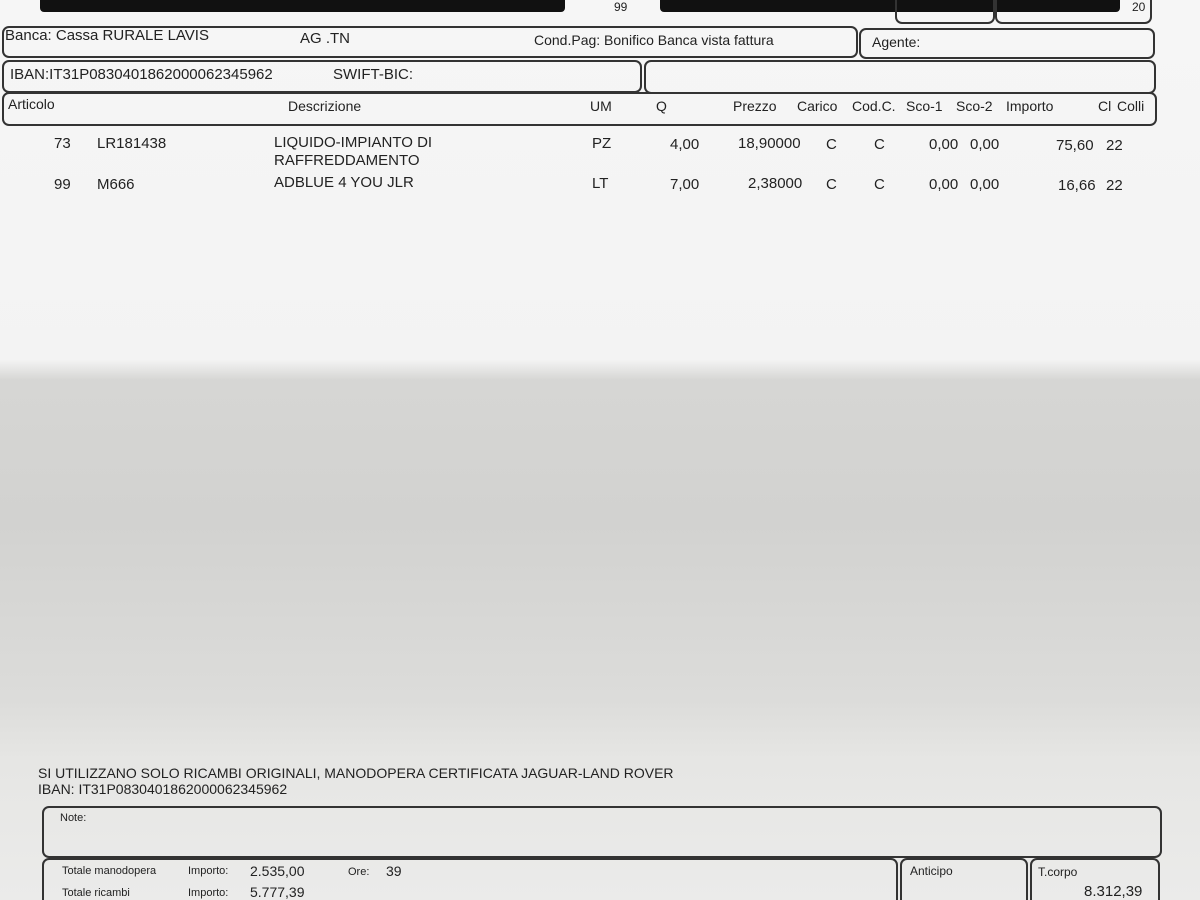  Describe the element at coordinates (755, 106) in the screenshot. I see `col-prezzo: Prezzo` at that location.